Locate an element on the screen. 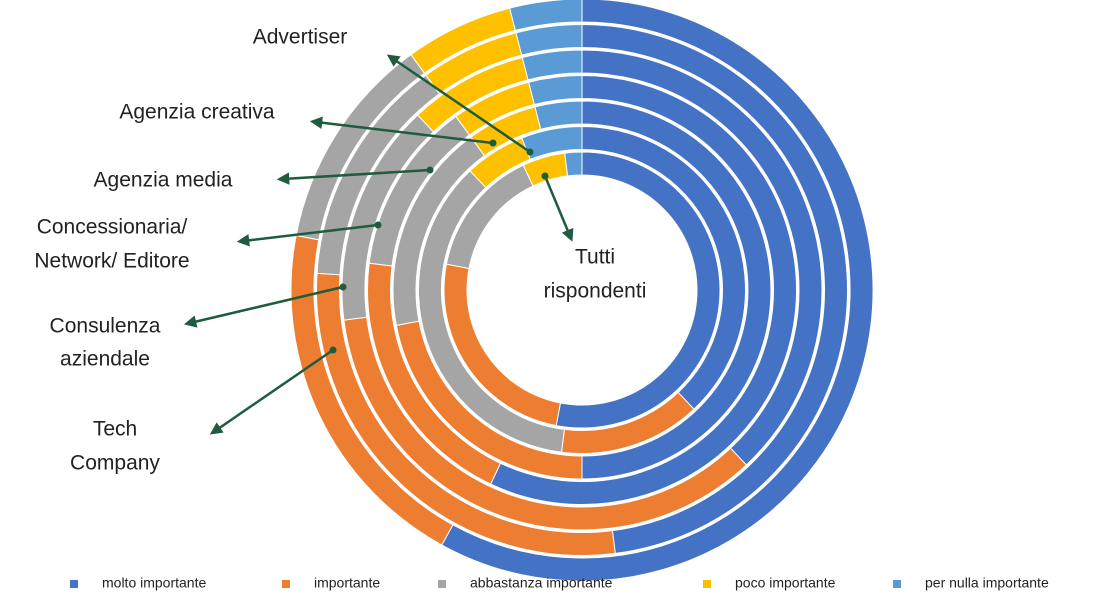 The width and height of the screenshot is (1101, 596). ring-label: Company is located at coordinates (115, 463).